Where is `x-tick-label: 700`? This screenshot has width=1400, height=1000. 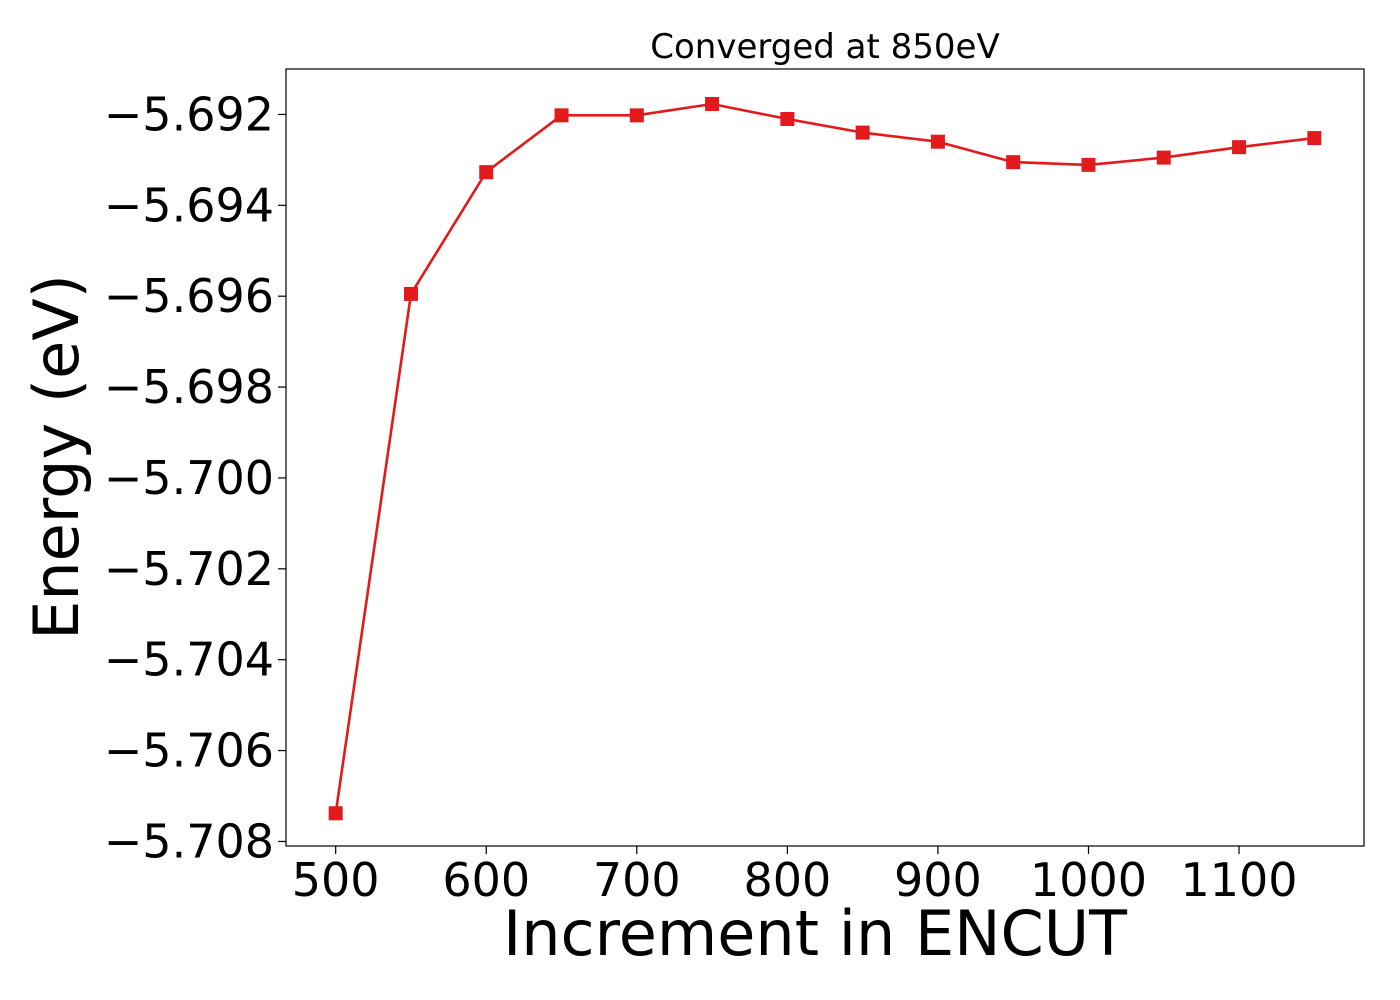 x-tick-label: 700 is located at coordinates (637, 880).